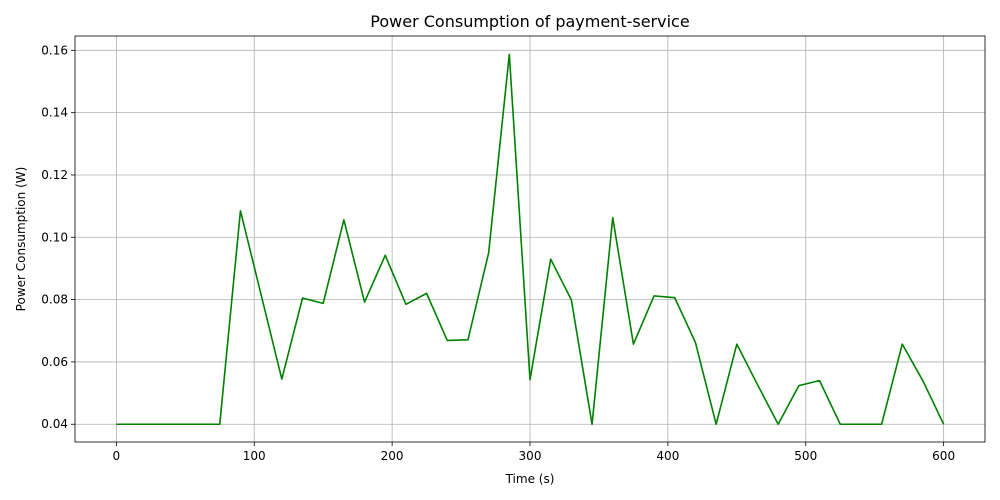  Describe the element at coordinates (54, 300) in the screenshot. I see `y-tick-label: 0.08` at that location.